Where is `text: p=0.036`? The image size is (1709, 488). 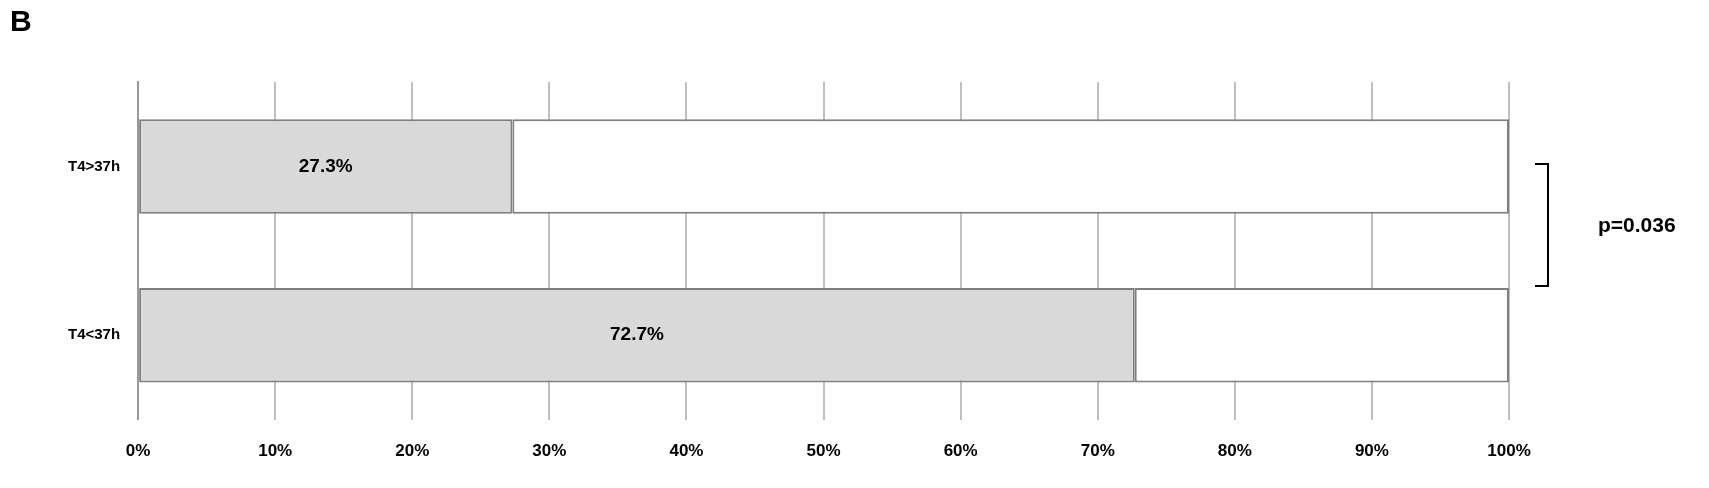
text: p=0.036 is located at coordinates (1637, 225).